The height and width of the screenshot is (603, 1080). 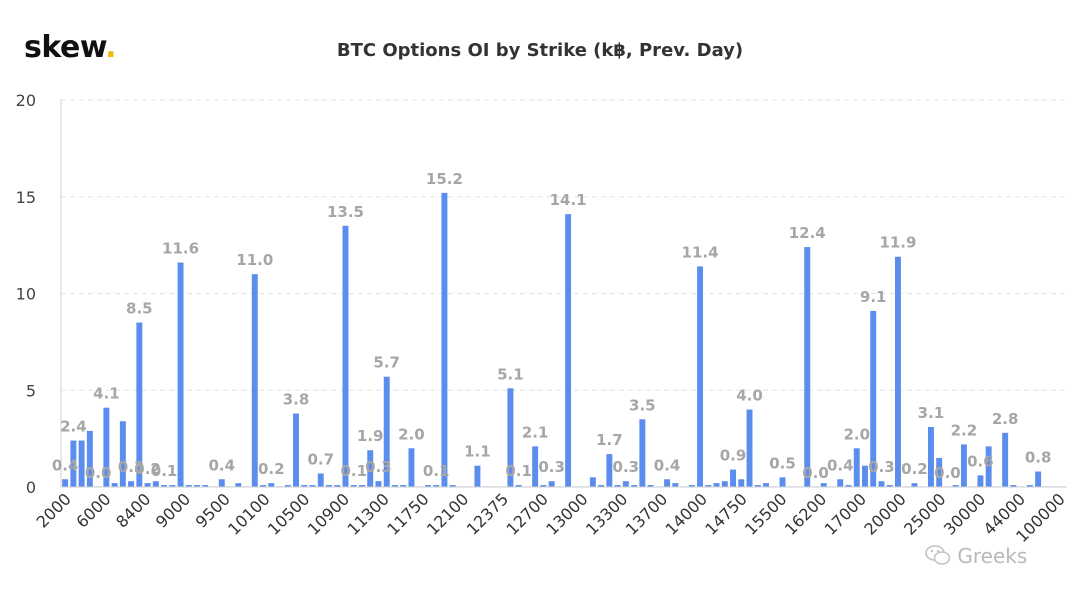 I want to click on watermark: Greeks, so click(x=976, y=556).